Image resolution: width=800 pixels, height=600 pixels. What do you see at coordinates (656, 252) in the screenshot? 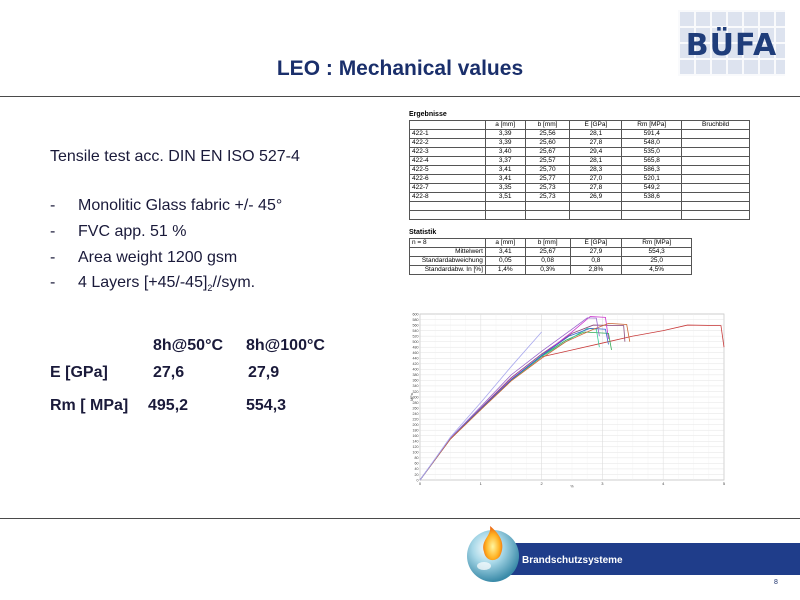
I see `table-cell: 554,3` at bounding box center [656, 252].